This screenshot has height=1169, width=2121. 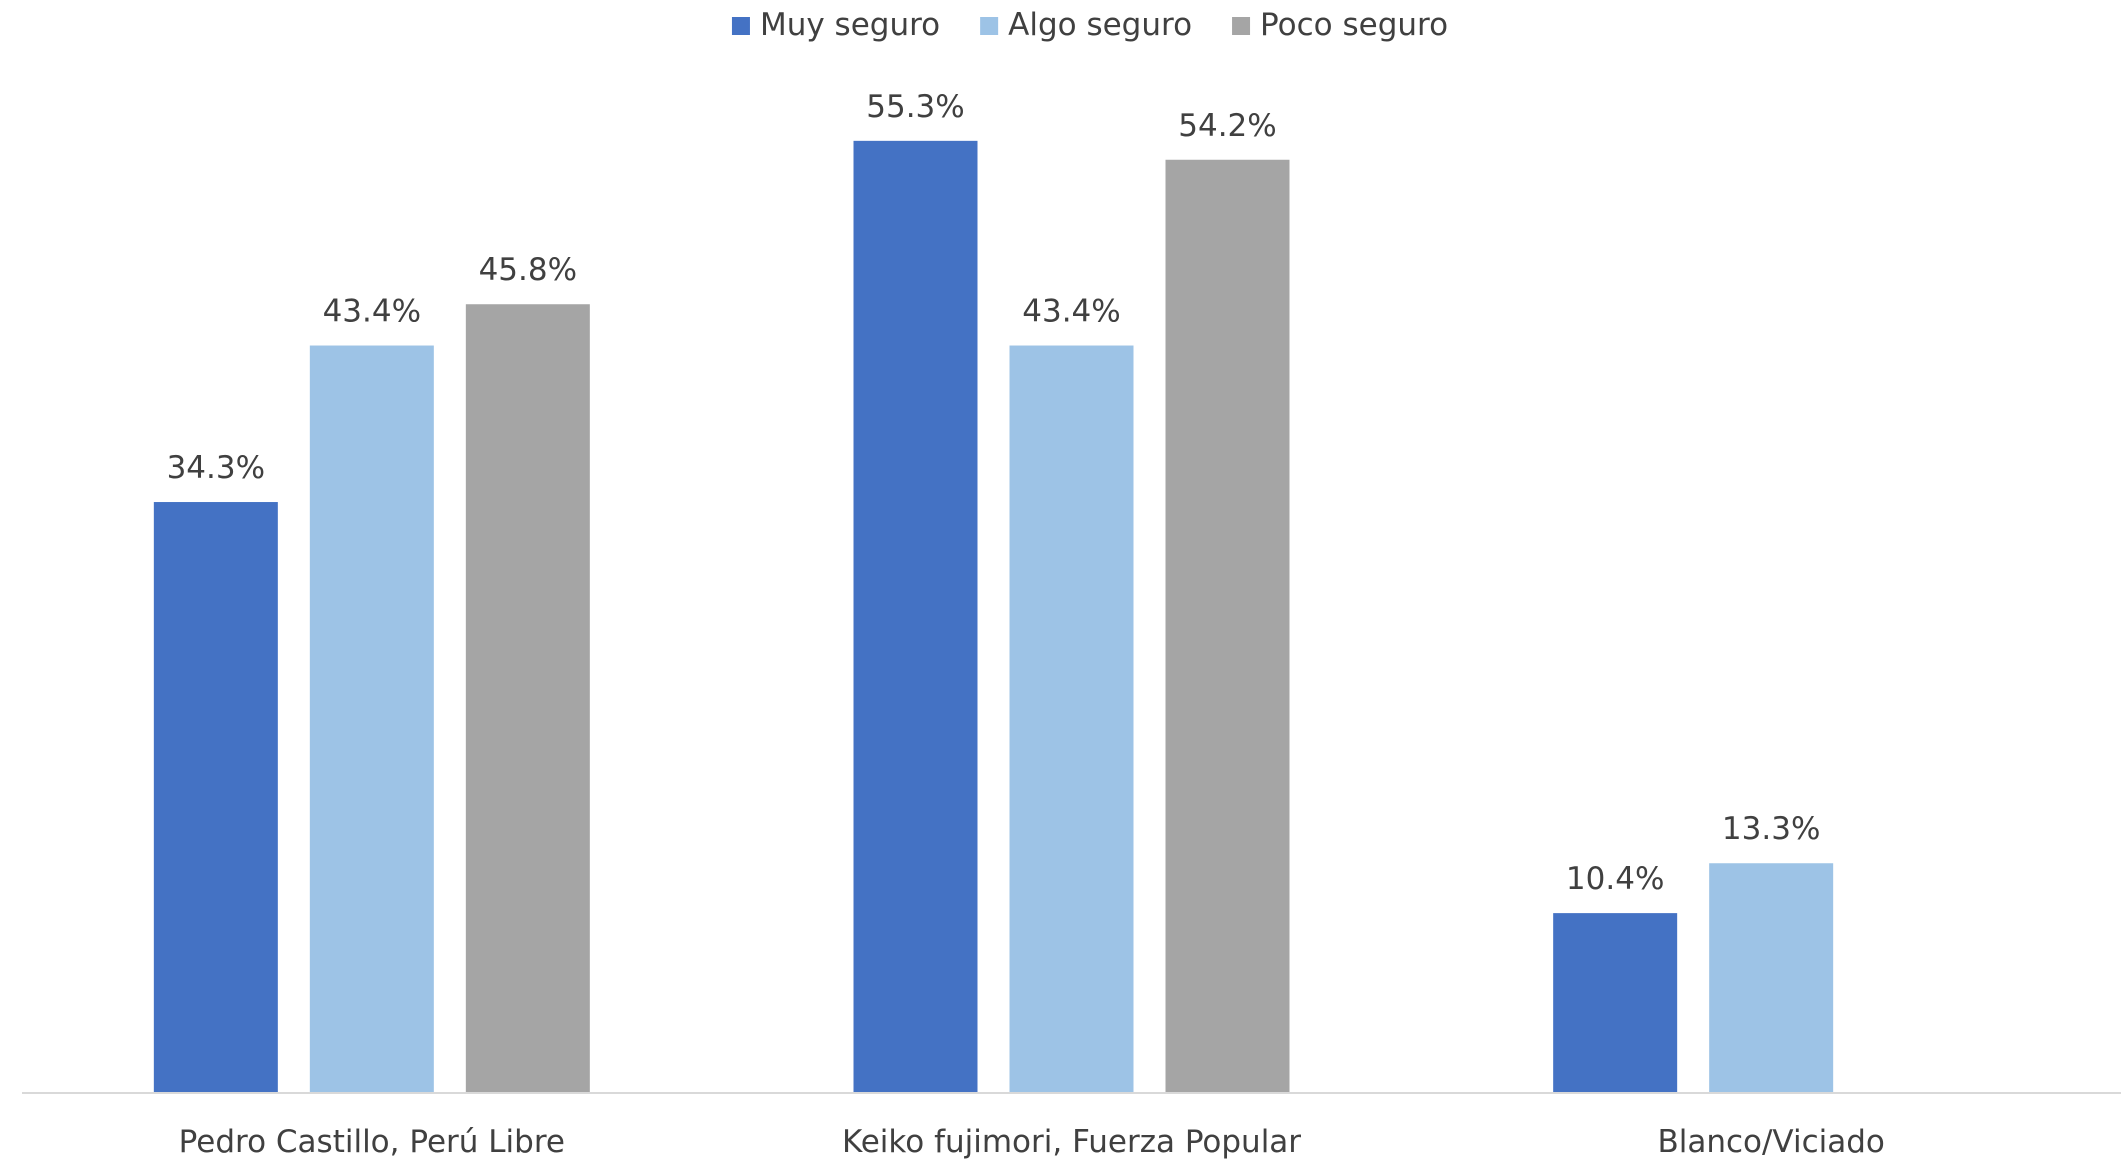 What do you see at coordinates (1354, 25) in the screenshot?
I see `legend-label-poco-seguro: Poco seguro` at bounding box center [1354, 25].